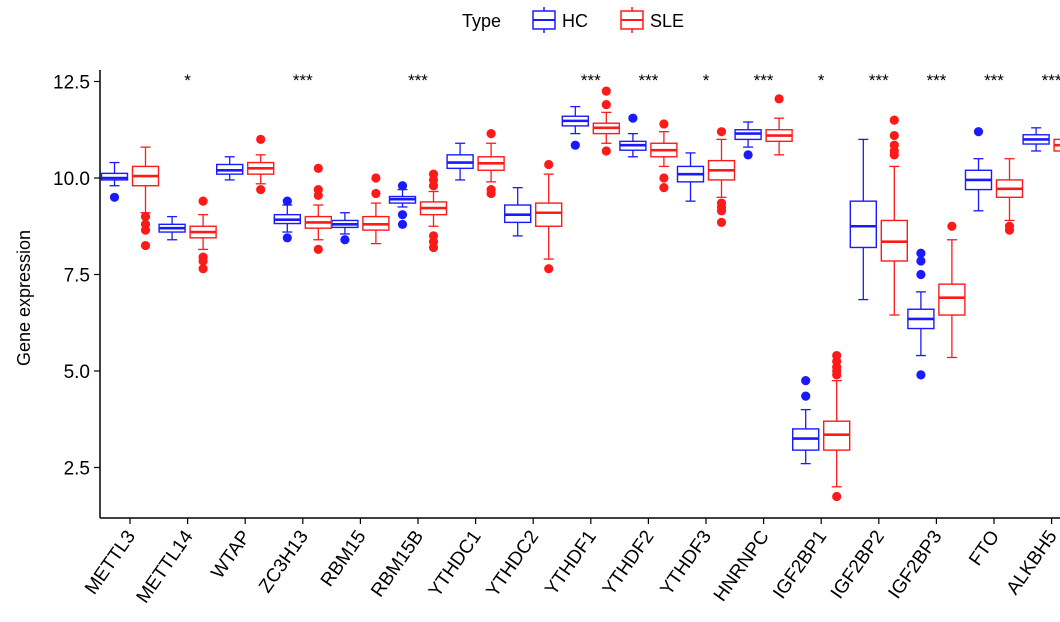 This screenshot has height=622, width=1060. What do you see at coordinates (632, 20) in the screenshot?
I see `legend-key-sle` at bounding box center [632, 20].